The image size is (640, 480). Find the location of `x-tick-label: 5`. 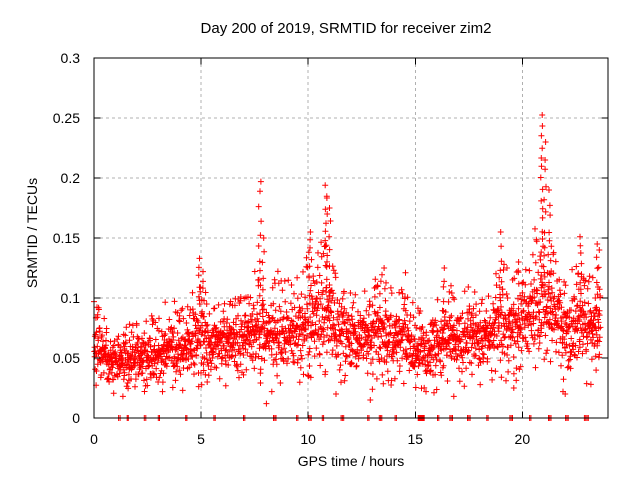

x-tick-label: 5 is located at coordinates (201, 439).